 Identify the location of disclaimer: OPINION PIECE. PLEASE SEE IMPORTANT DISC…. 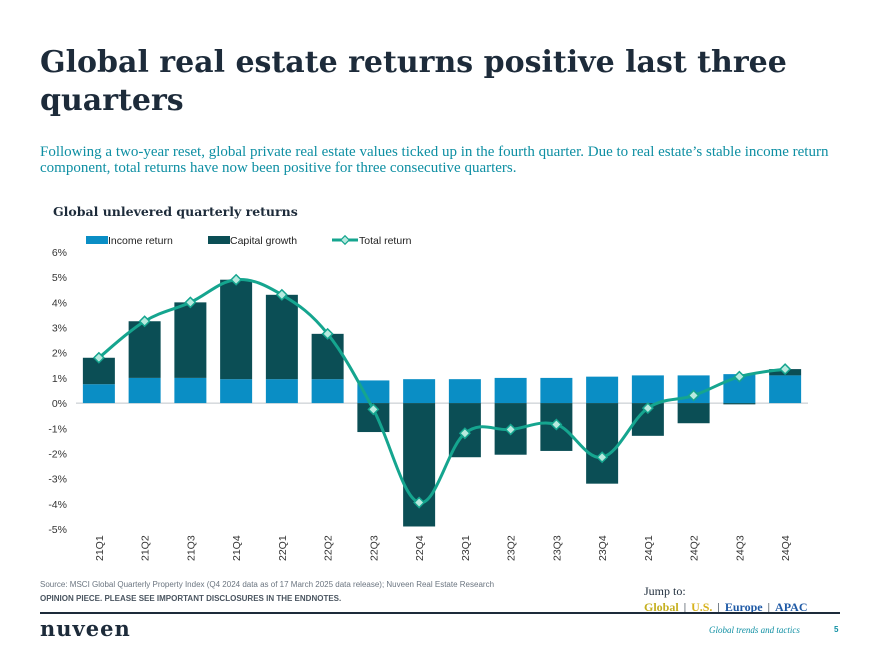
(191, 598).